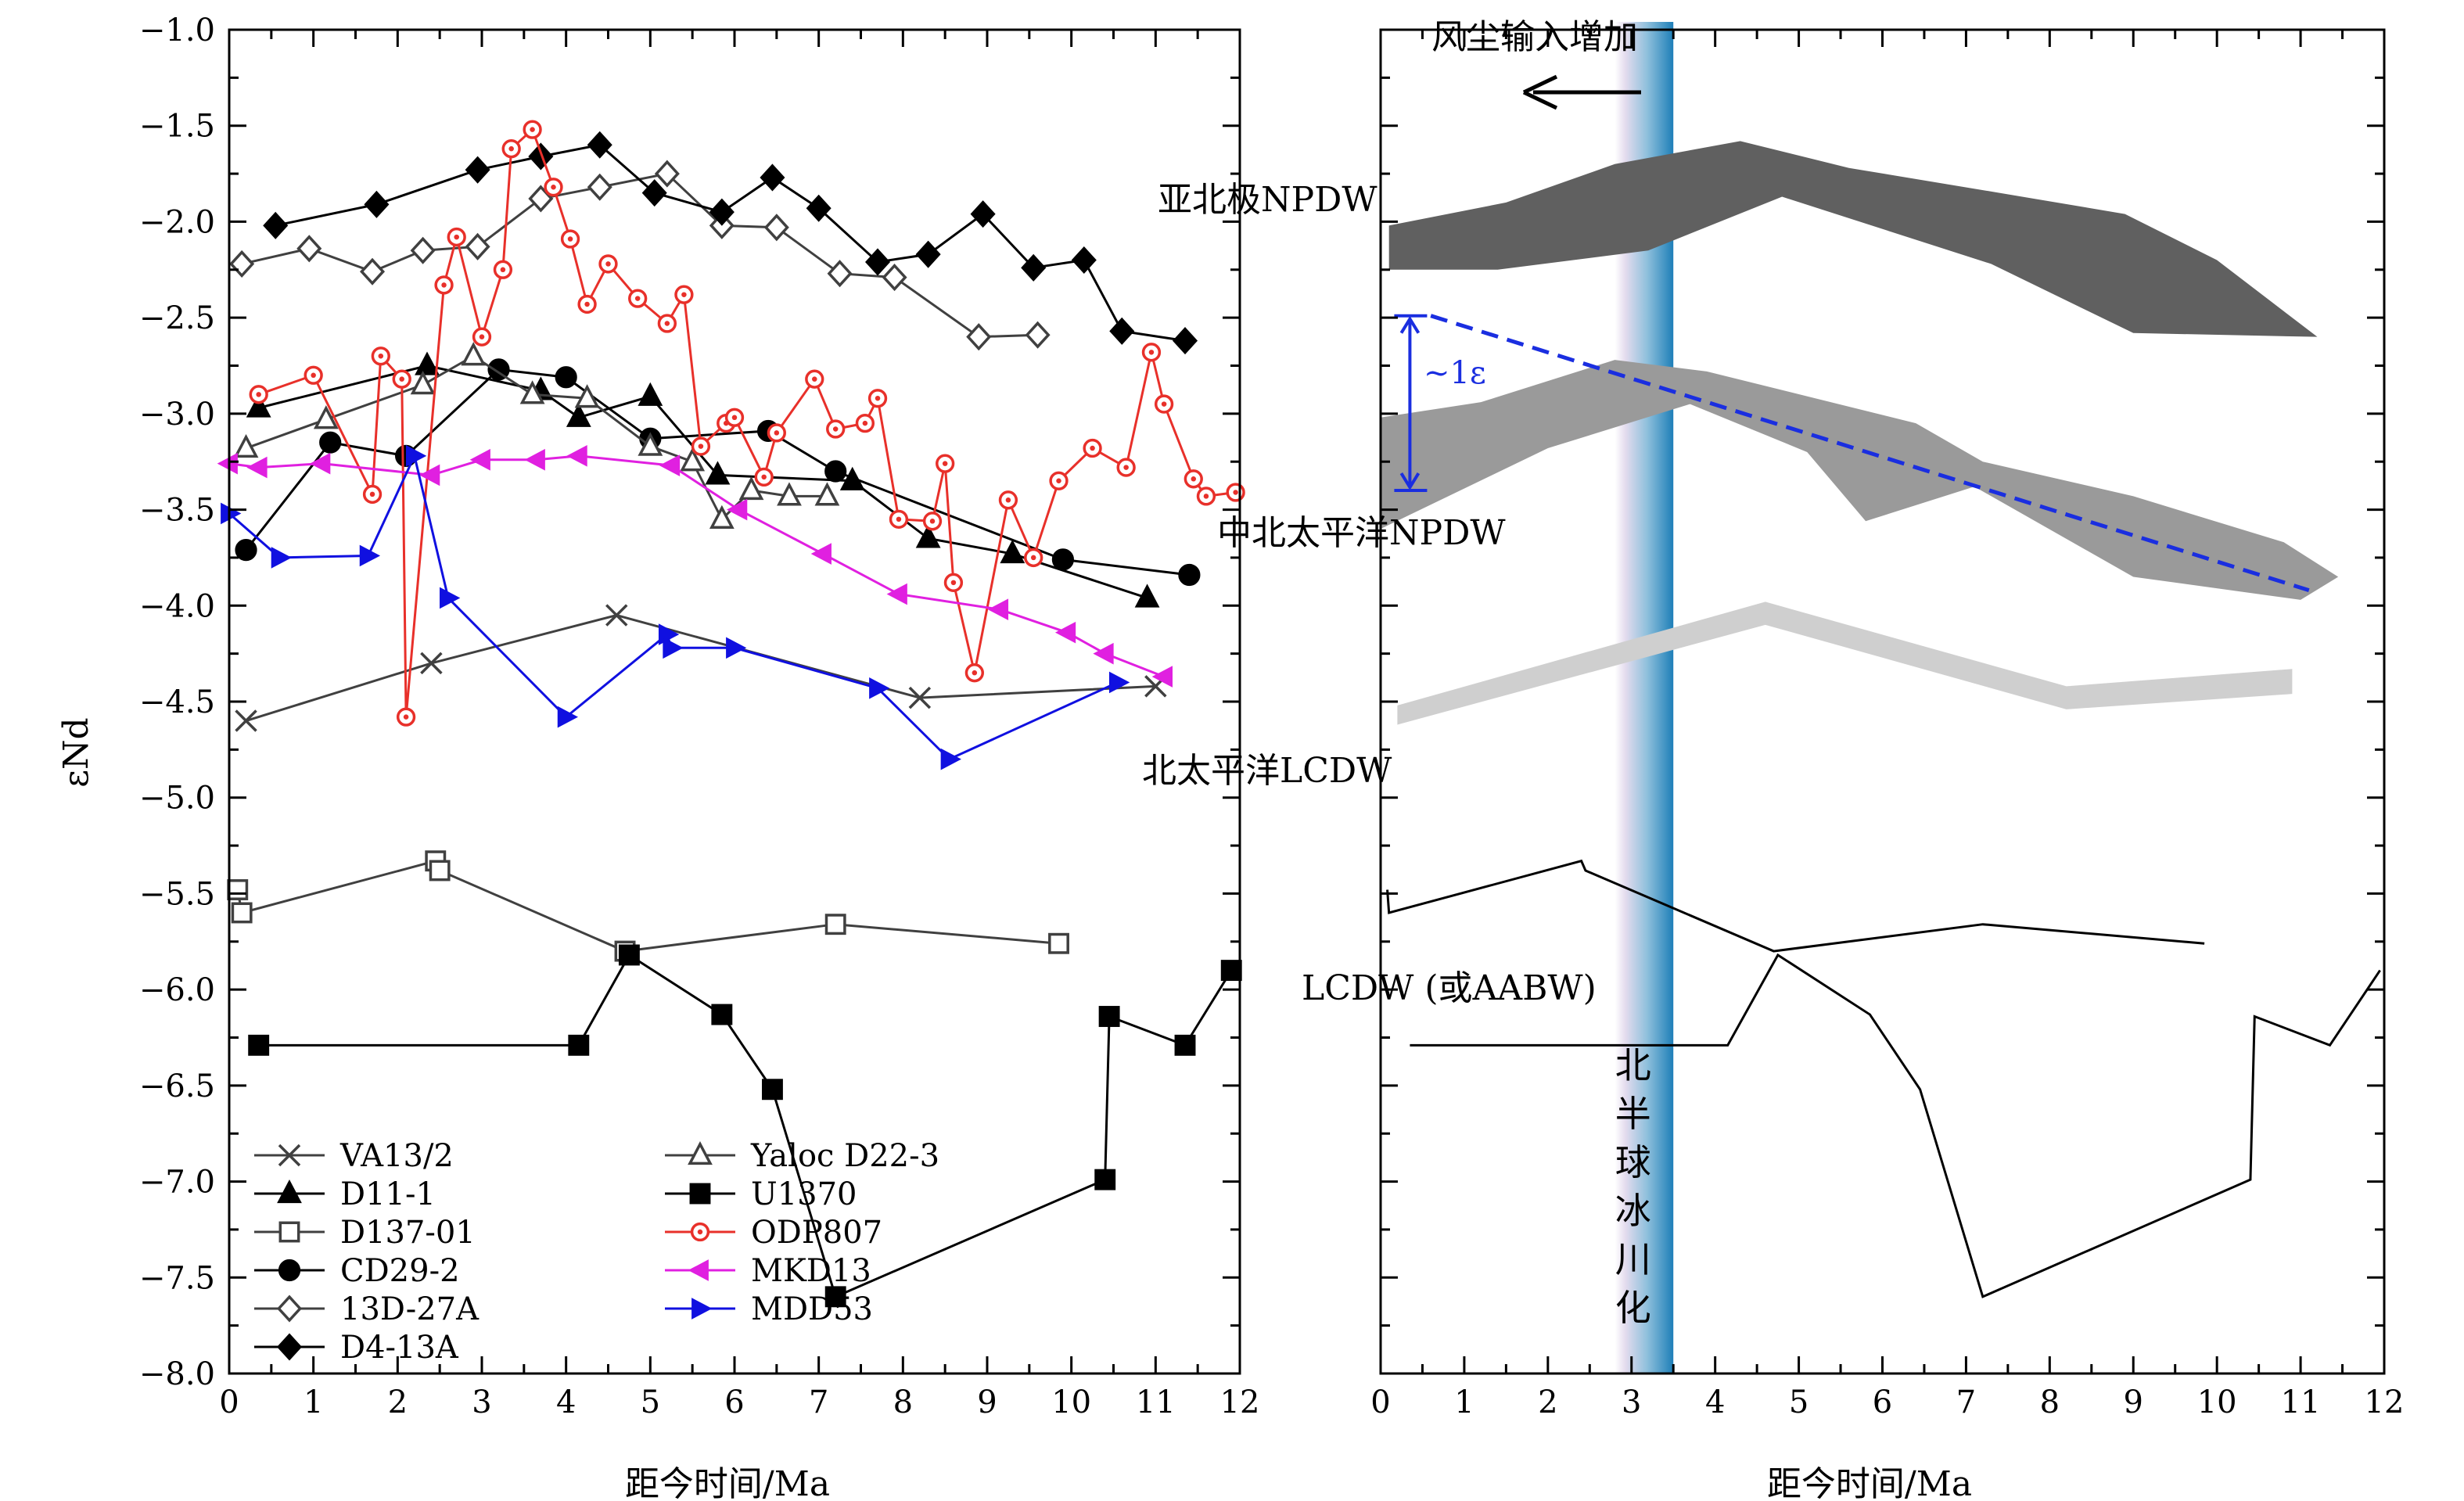  I want to click on series-d4-13a, so click(730, 243).